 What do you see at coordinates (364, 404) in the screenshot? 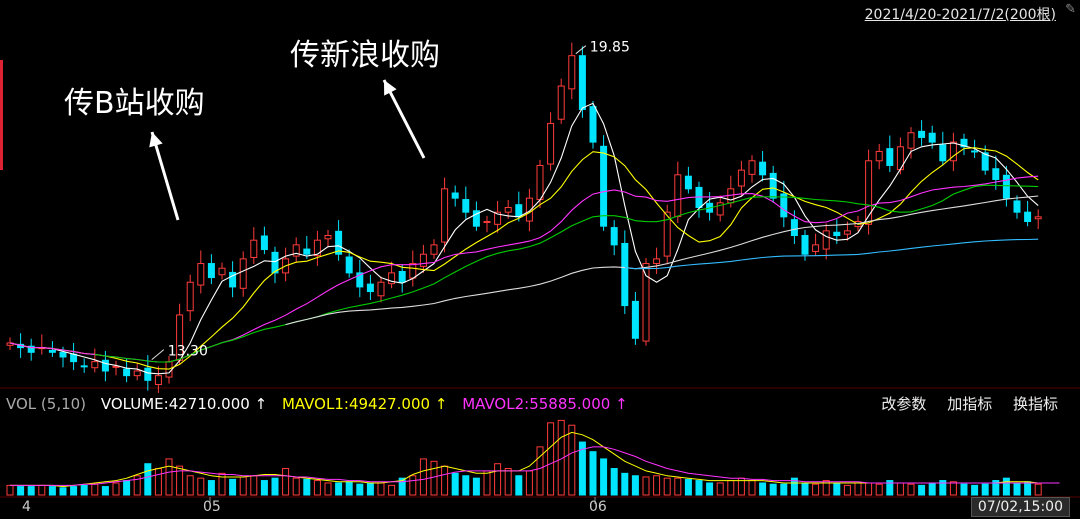
I see `mavol1-value: MAVOL1:49427.000 ↑` at bounding box center [364, 404].